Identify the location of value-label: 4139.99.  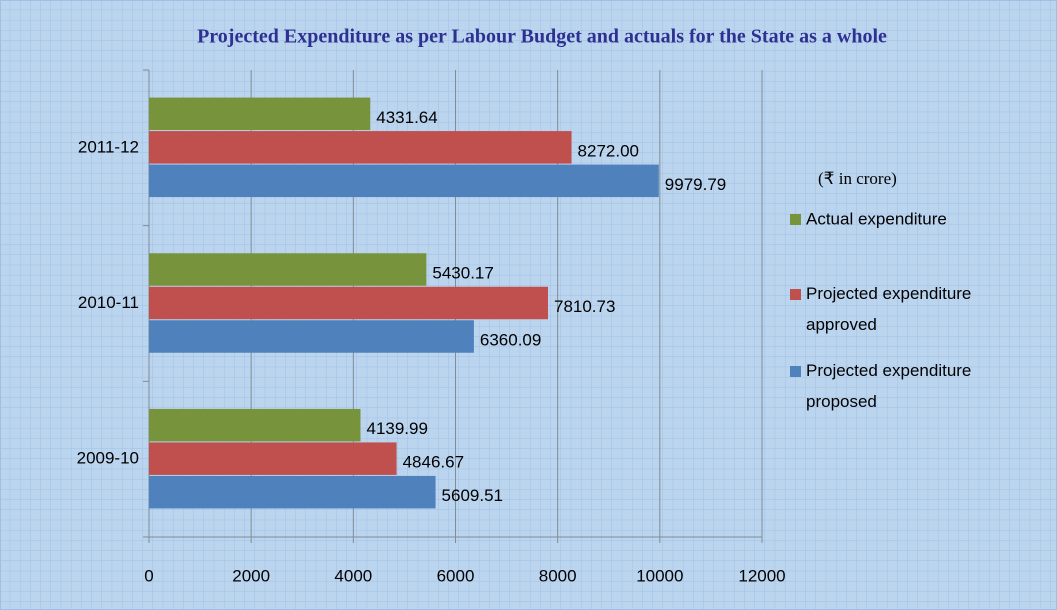
(396, 428).